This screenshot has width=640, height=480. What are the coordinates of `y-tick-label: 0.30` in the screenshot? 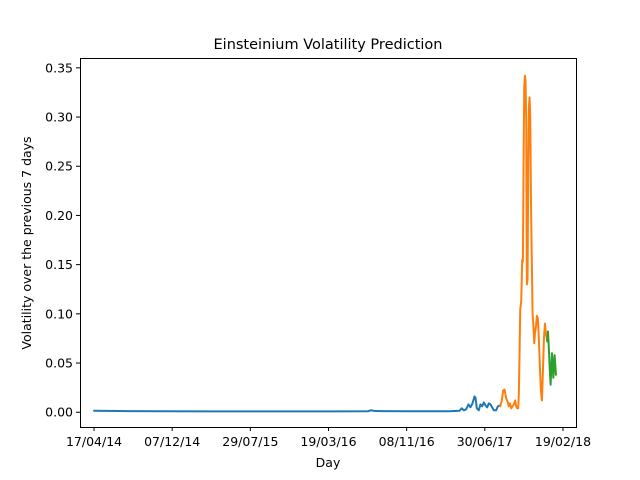 It's located at (59, 117).